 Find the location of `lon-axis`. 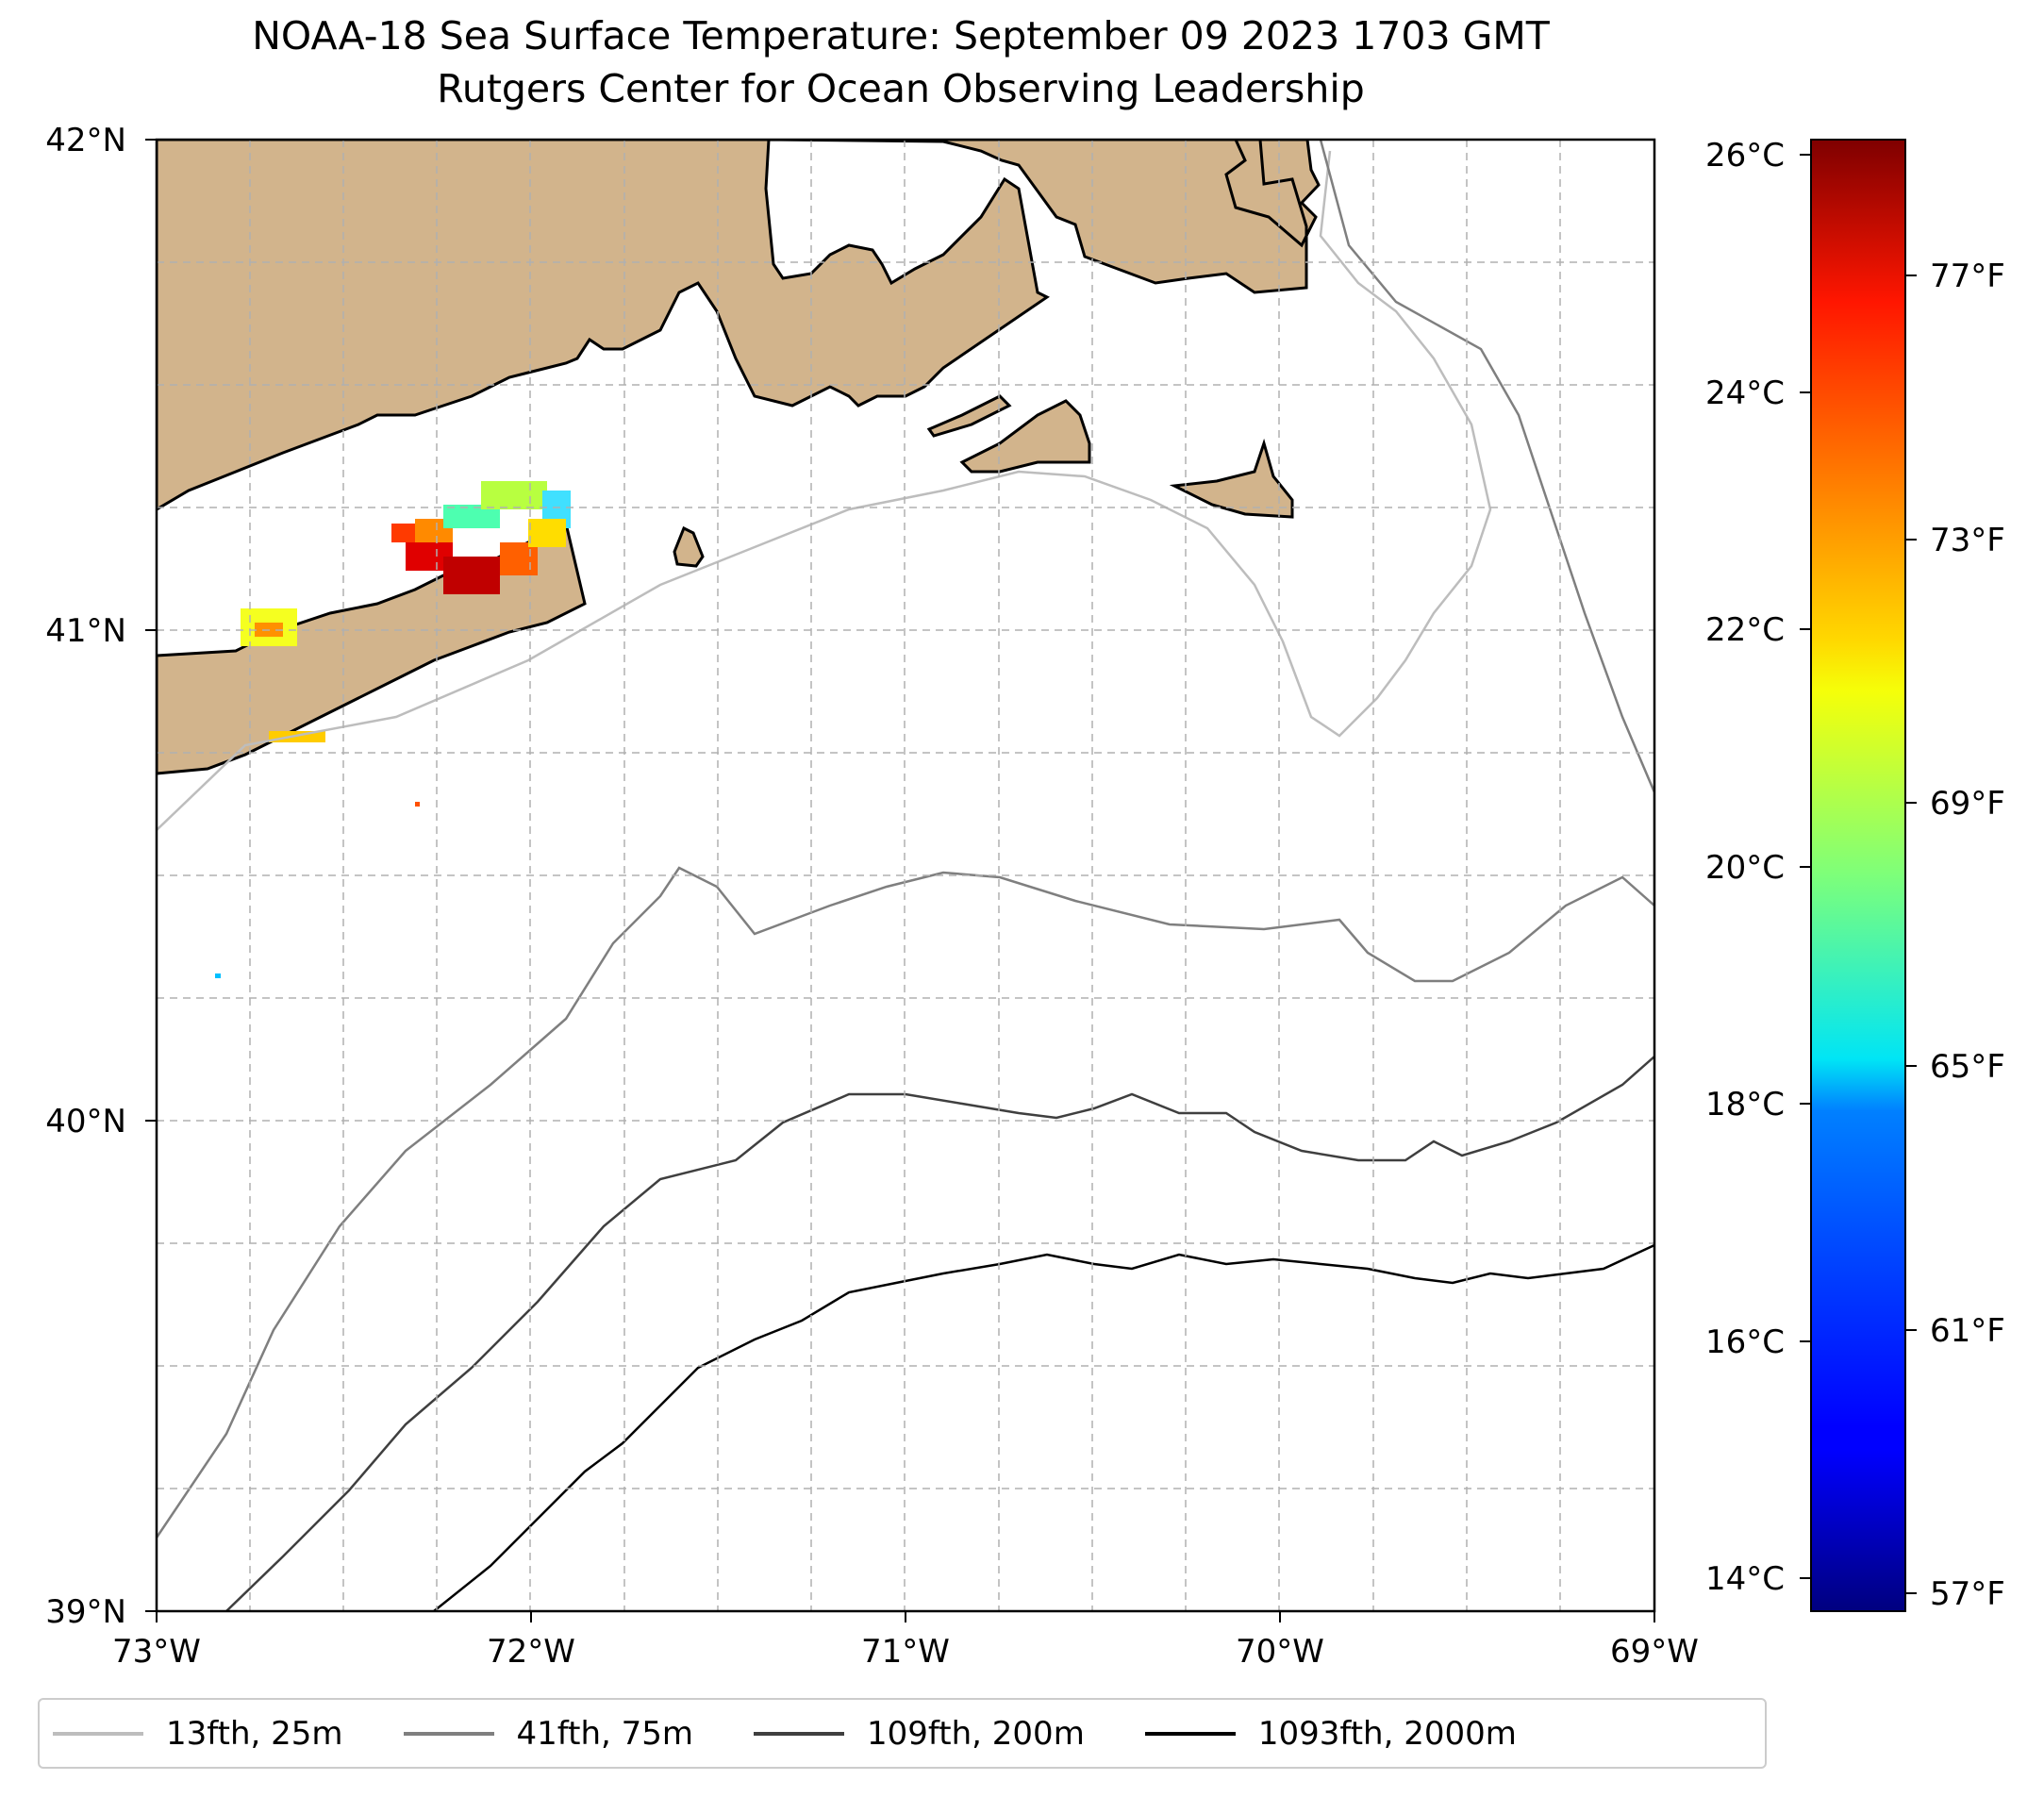

lon-axis is located at coordinates (905, 1616).